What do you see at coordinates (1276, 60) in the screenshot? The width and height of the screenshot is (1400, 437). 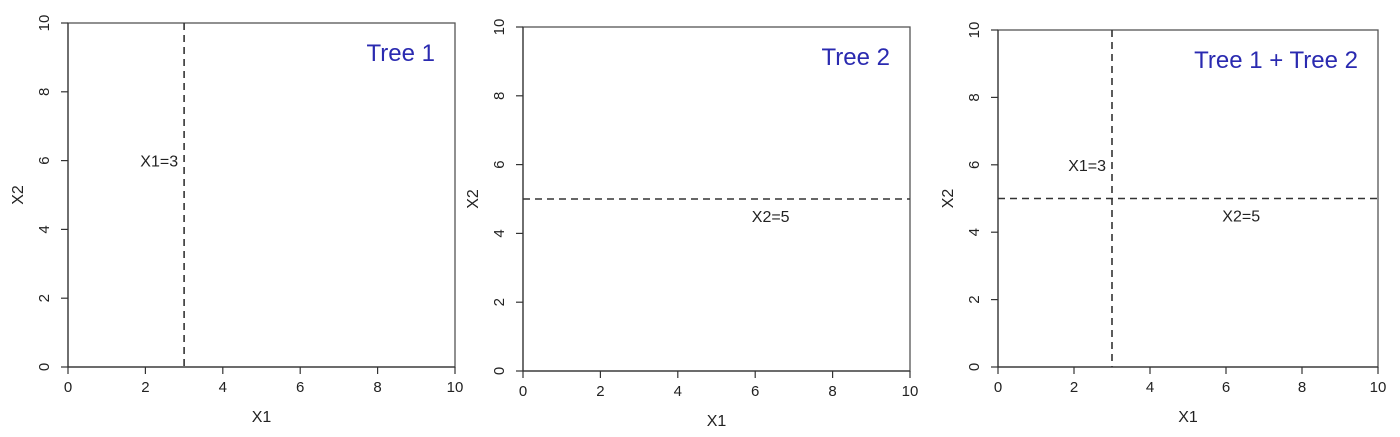 I see `panel-title: Tree 1 + Tree 2` at bounding box center [1276, 60].